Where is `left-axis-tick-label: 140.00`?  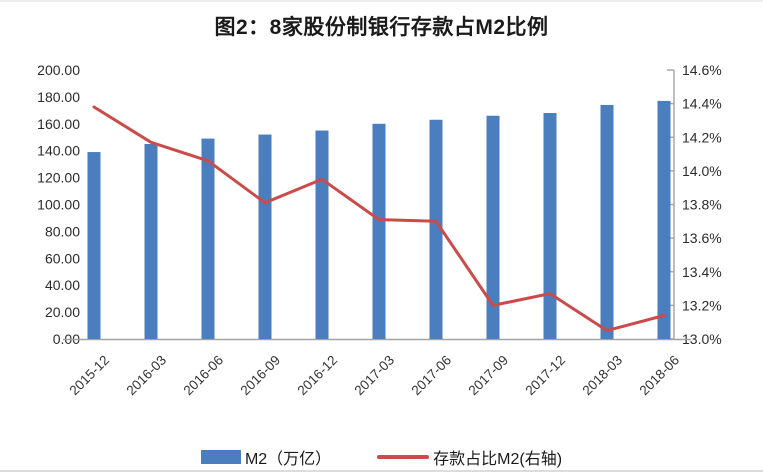
left-axis-tick-label: 140.00 is located at coordinates (58, 151).